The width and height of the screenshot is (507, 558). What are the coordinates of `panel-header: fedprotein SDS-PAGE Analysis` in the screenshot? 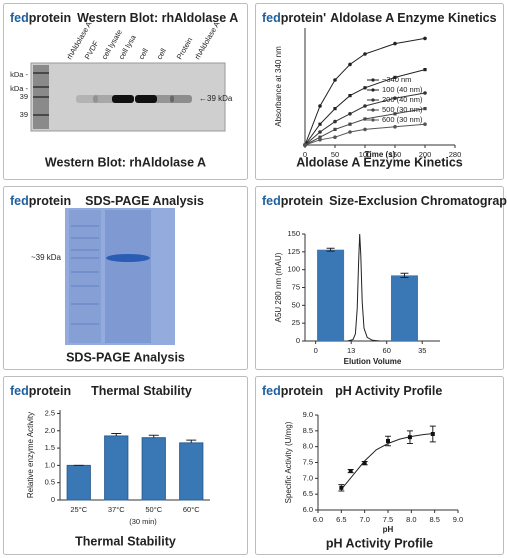 It's located at (107, 201).